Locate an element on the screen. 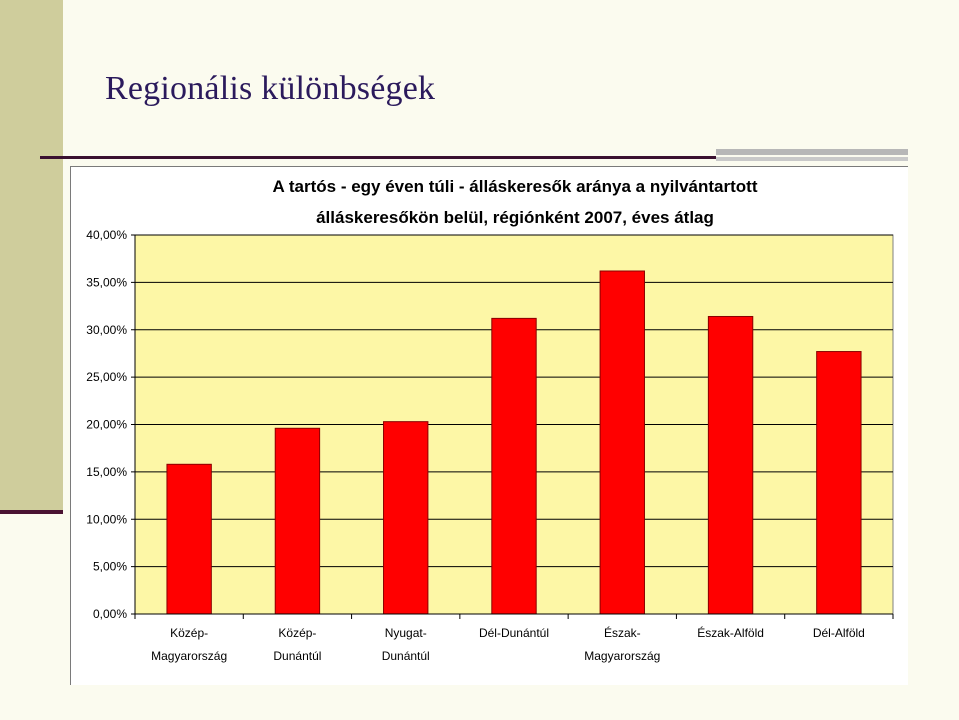 The width and height of the screenshot is (959, 720). x-tick-label: Nyugat- is located at coordinates (406, 633).